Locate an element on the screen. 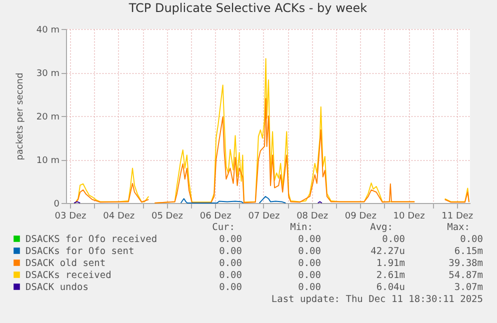 This screenshot has height=323, width=497. x-tick-label: 06 Dez is located at coordinates (216, 217).